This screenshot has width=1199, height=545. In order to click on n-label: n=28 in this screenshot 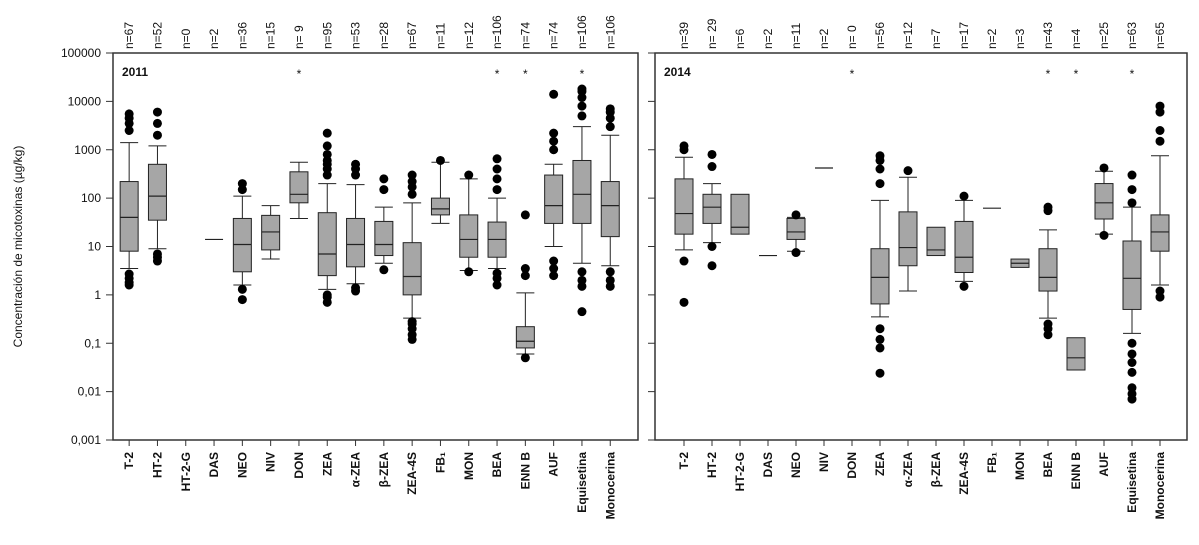, I will do `click(384, 35)`.